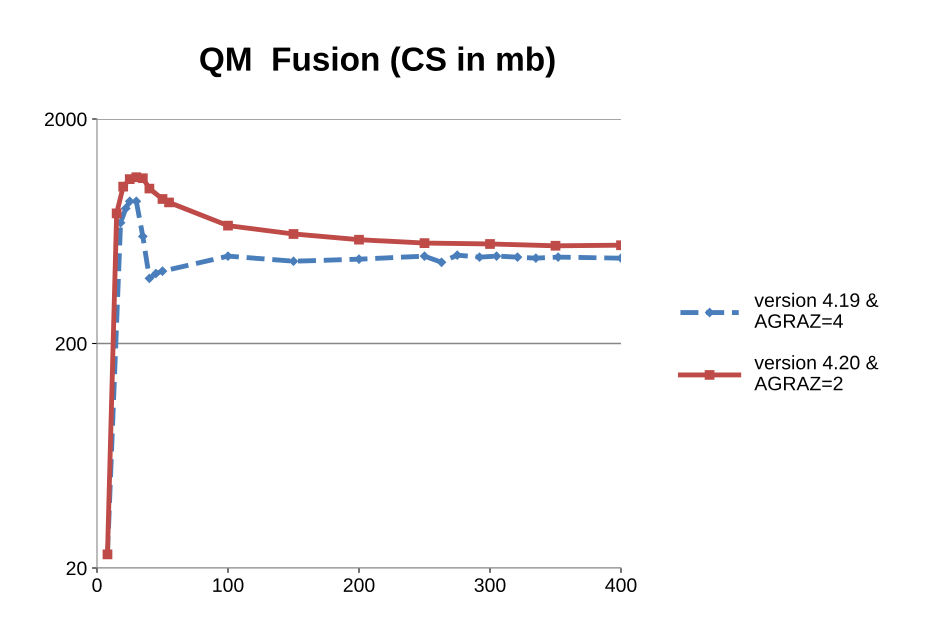 Image resolution: width=928 pixels, height=635 pixels. I want to click on x-tick-label: 200, so click(359, 585).